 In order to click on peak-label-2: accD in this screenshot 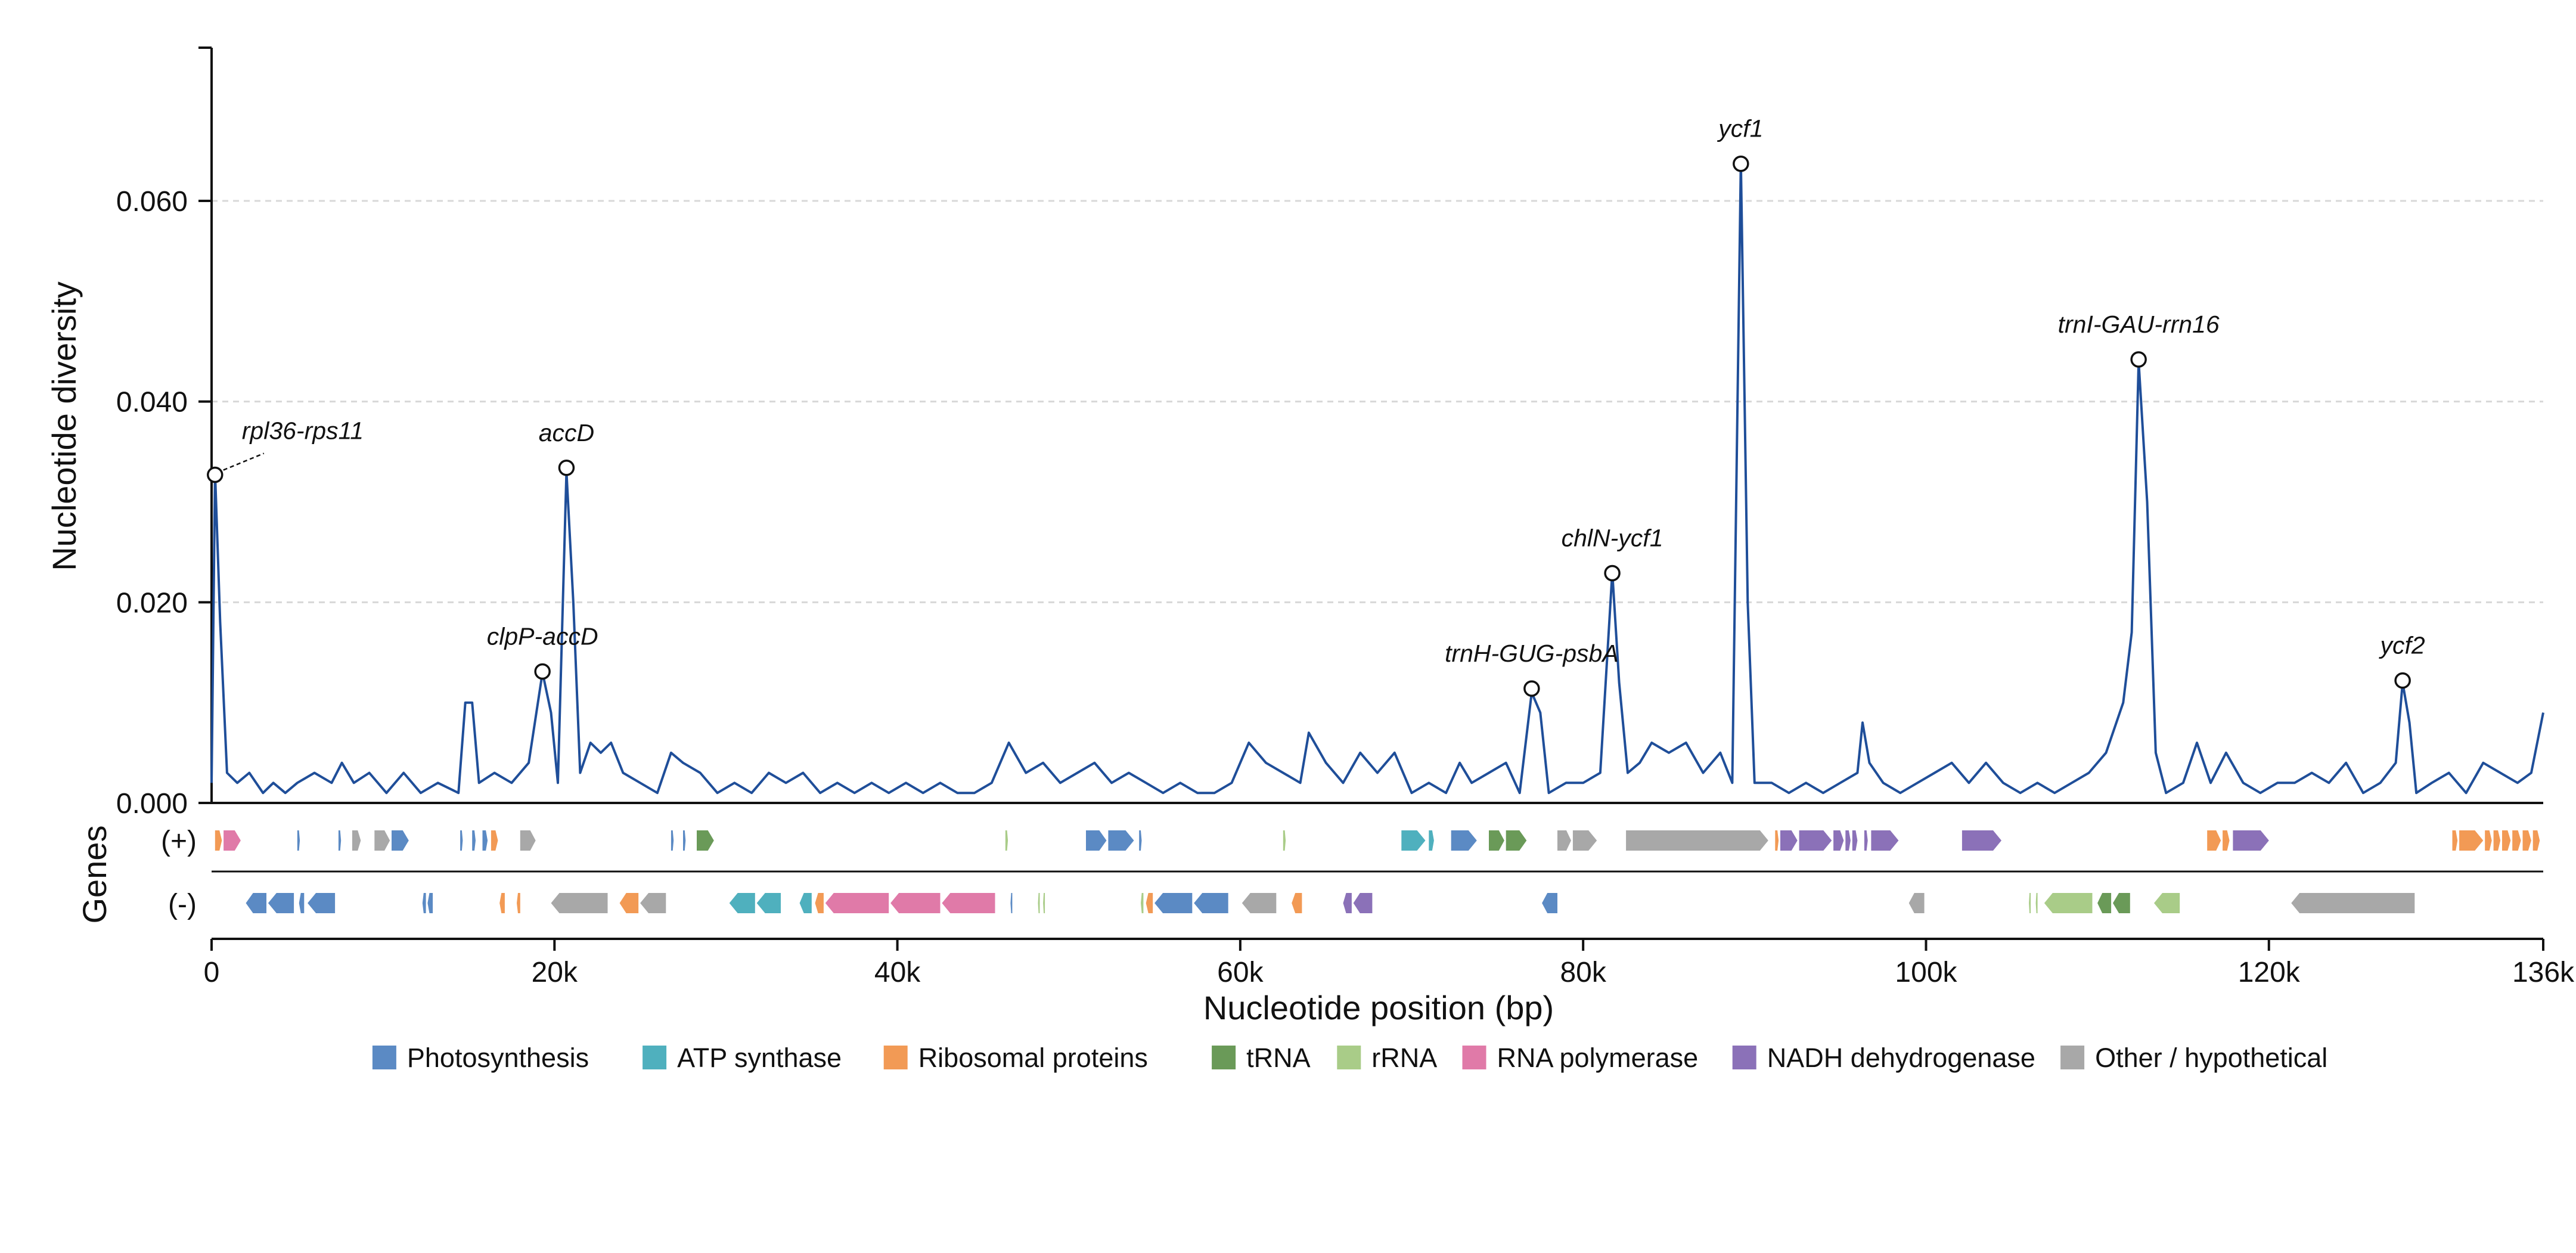, I will do `click(566, 432)`.